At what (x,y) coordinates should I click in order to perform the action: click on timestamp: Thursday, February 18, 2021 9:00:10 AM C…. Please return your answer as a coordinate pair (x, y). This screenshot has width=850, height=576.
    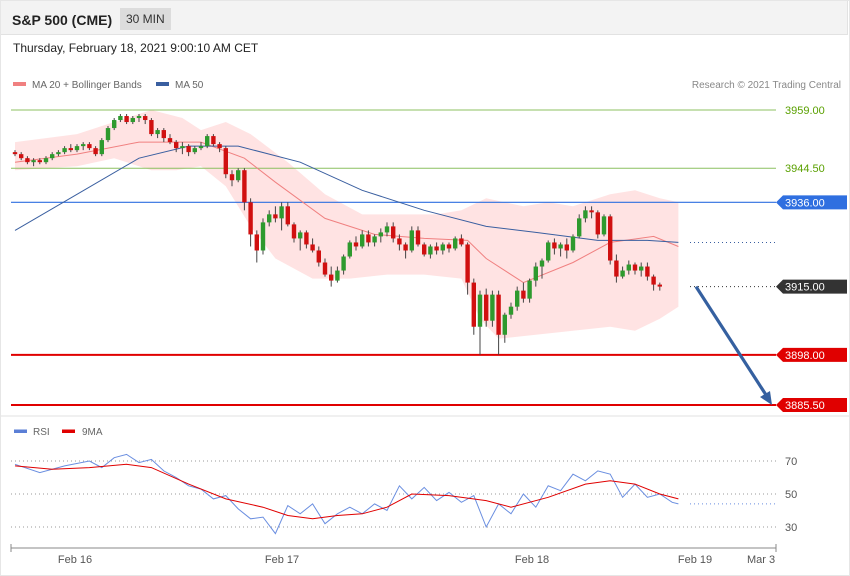
    Looking at the image, I should click on (136, 48).